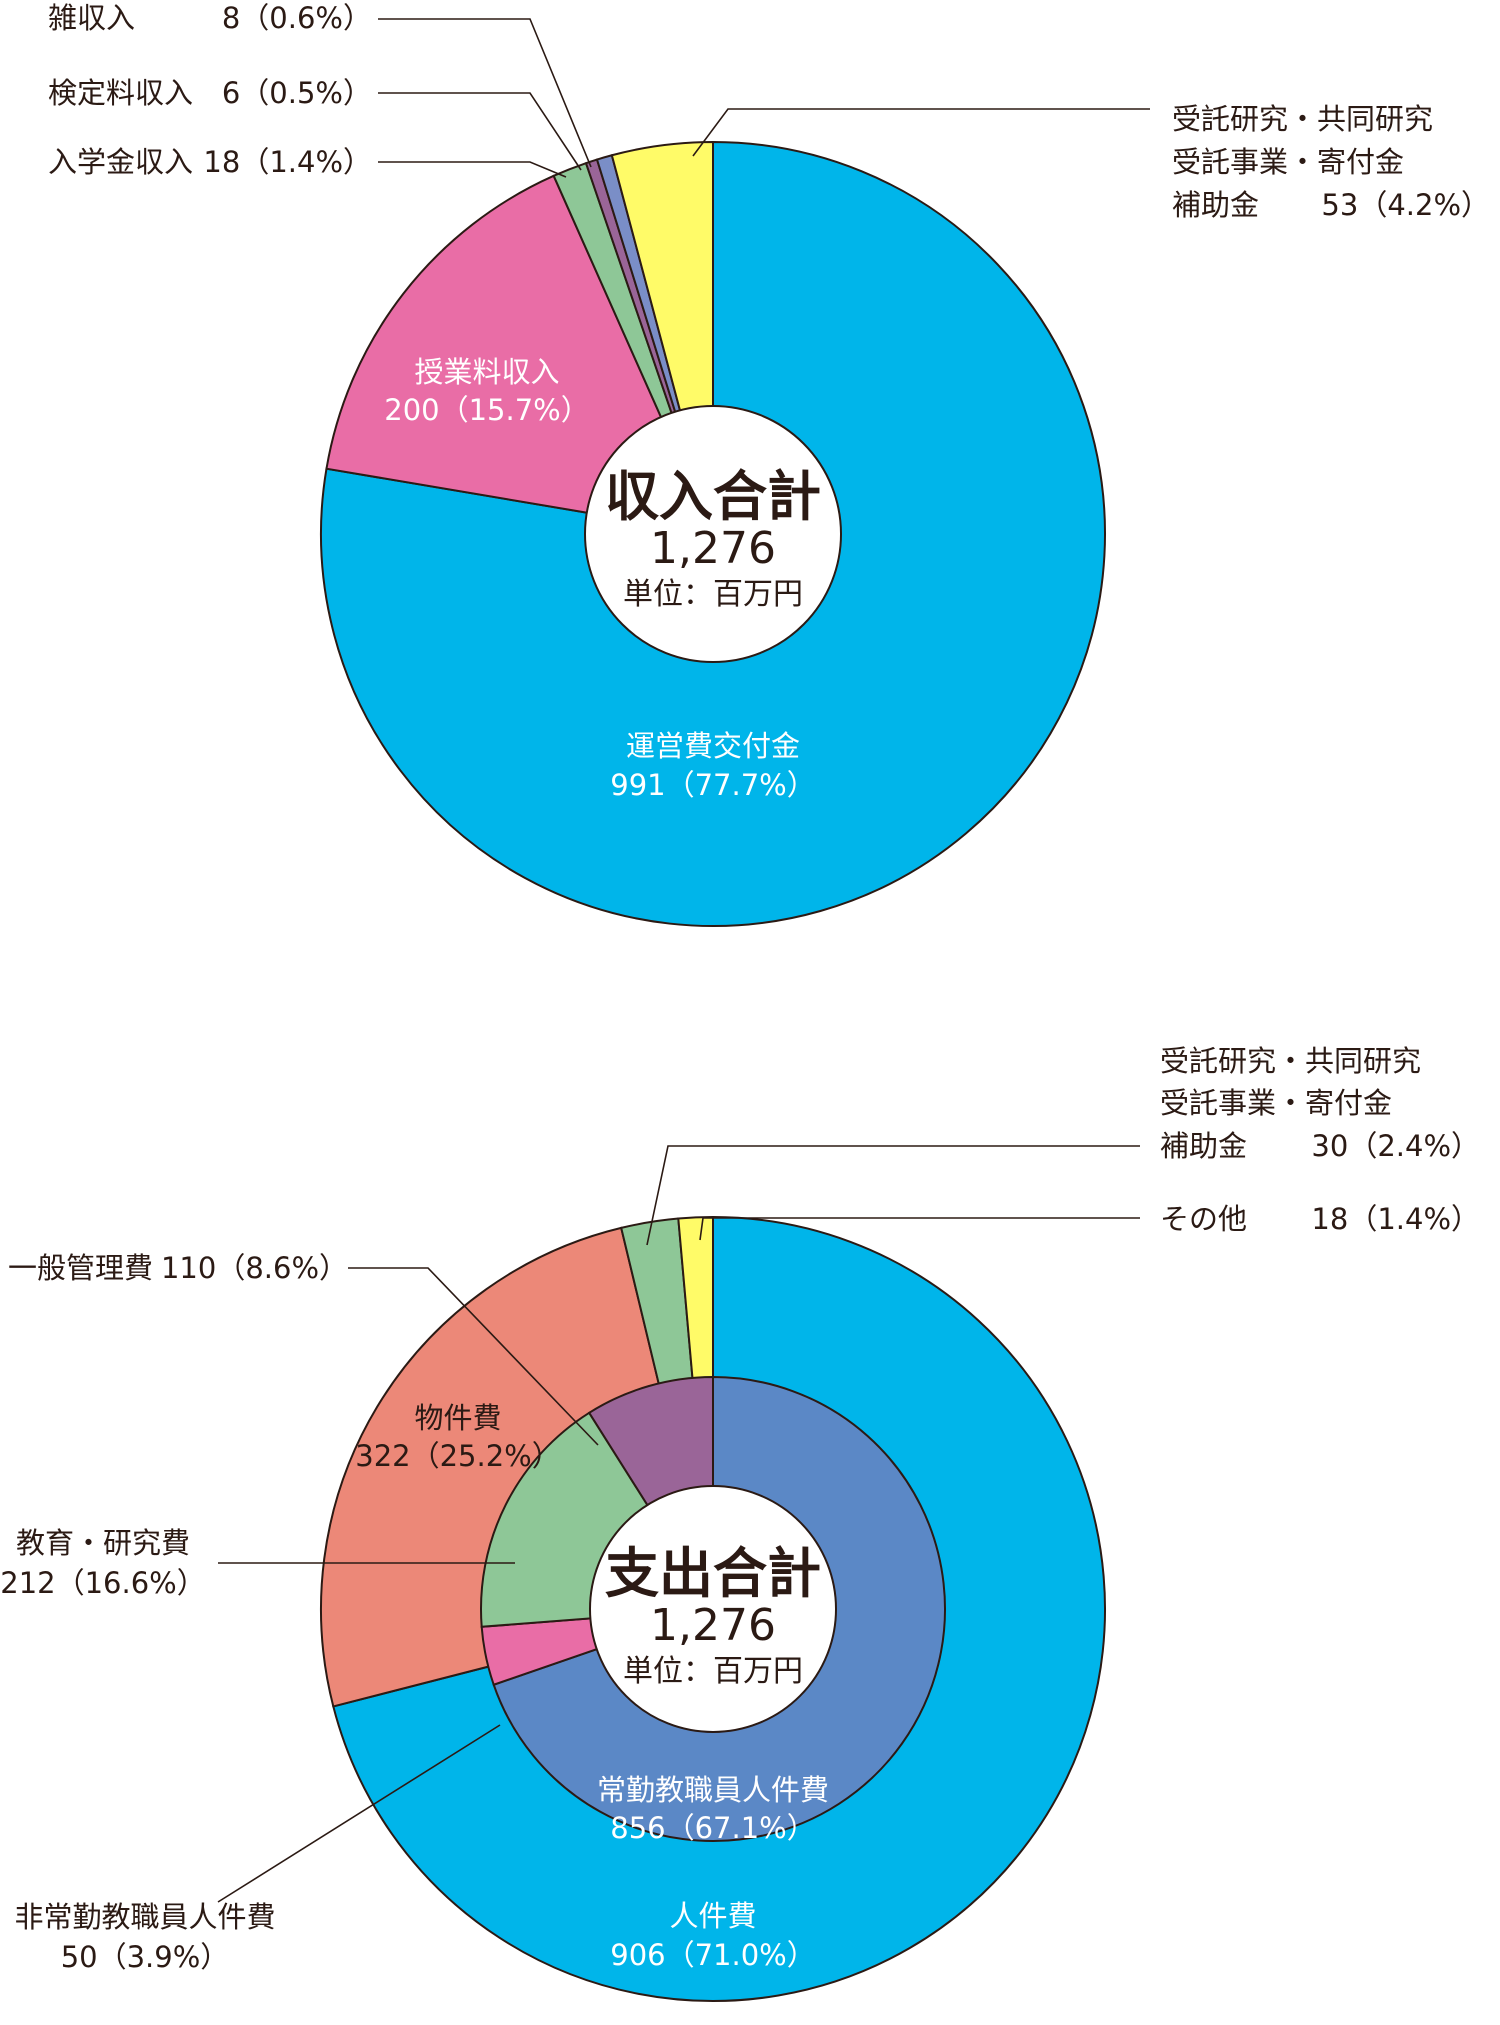  I want to click on label-jugyo-name: 授業料収入, so click(486, 372).